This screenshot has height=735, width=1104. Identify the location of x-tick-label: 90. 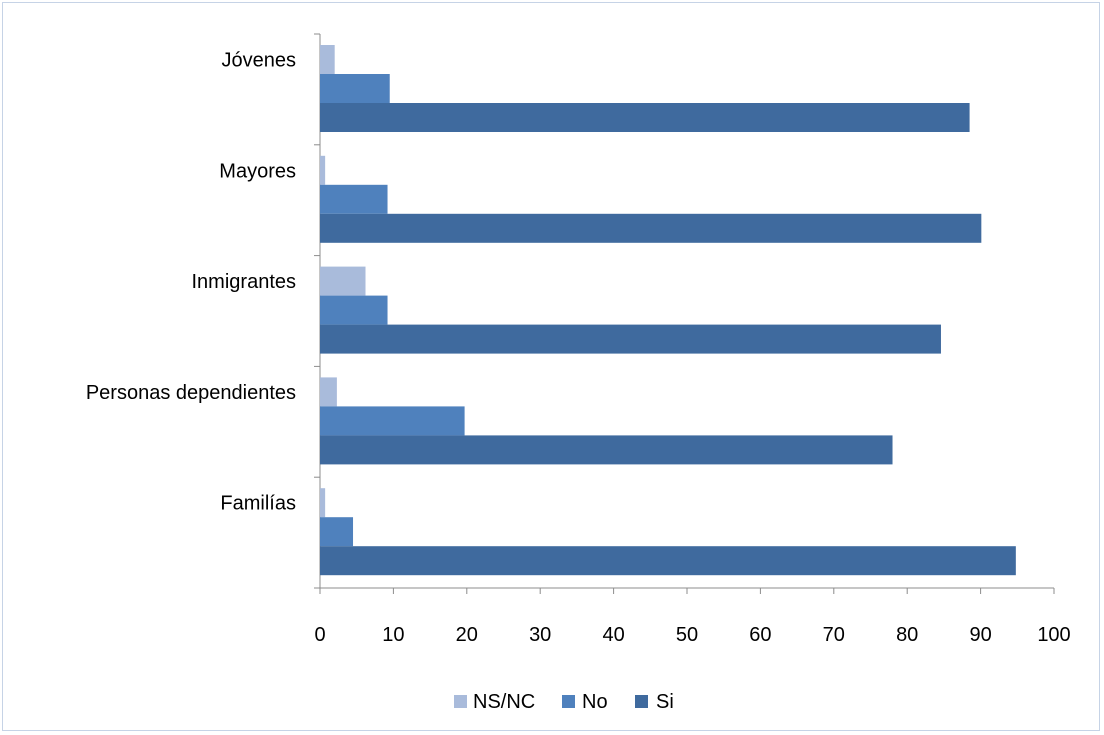
(980, 635).